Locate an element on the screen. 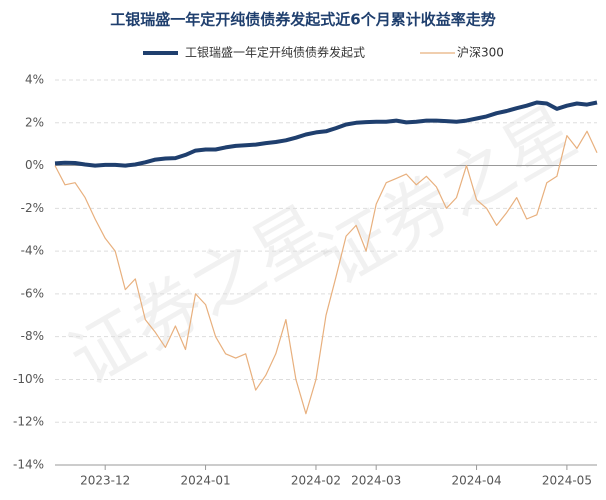 The height and width of the screenshot is (500, 606). y-tick-label: -4% is located at coordinates (32, 251).